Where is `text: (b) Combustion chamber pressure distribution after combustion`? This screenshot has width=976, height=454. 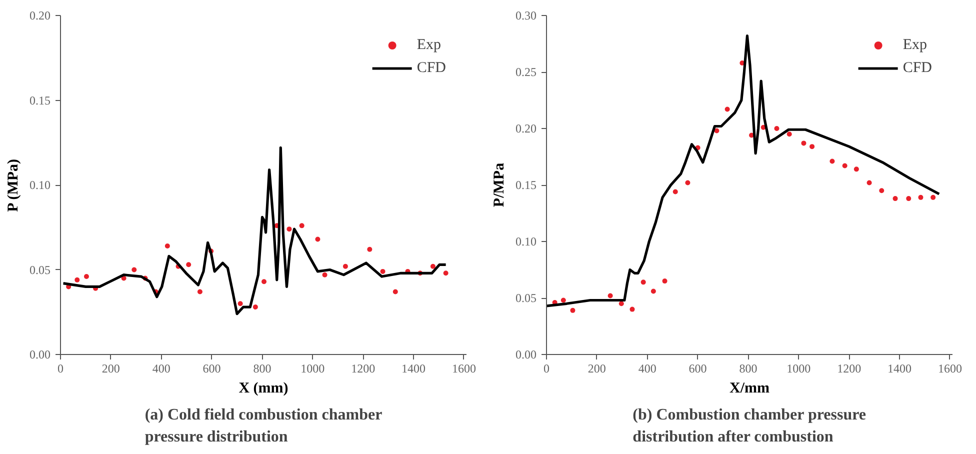
text: (b) Combustion chamber pressure distribution after combustion is located at coordinates (749, 426).